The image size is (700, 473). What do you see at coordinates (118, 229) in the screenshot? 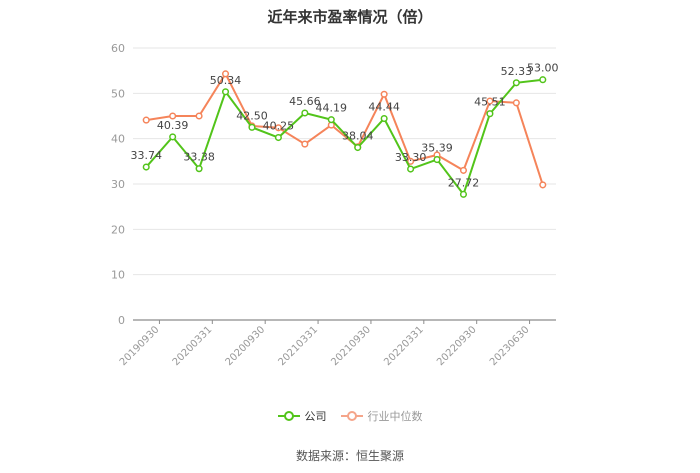
I see `y-tick-label: 20` at bounding box center [118, 229].